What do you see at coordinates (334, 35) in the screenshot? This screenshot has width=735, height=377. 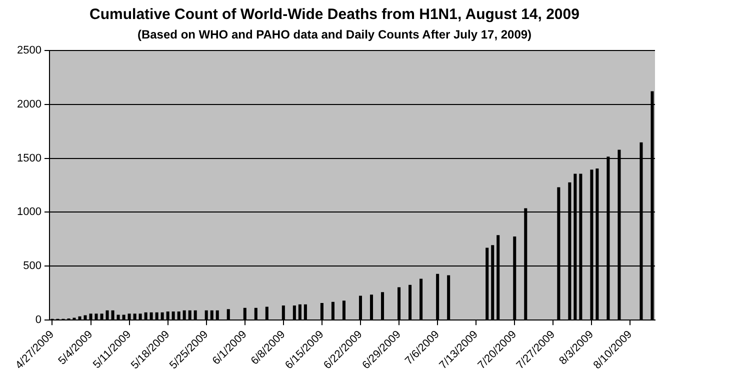 I see `chart-subtitle: (Based on WHO and PAHO data and Daily Counts After July 17, 2009)` at bounding box center [334, 35].